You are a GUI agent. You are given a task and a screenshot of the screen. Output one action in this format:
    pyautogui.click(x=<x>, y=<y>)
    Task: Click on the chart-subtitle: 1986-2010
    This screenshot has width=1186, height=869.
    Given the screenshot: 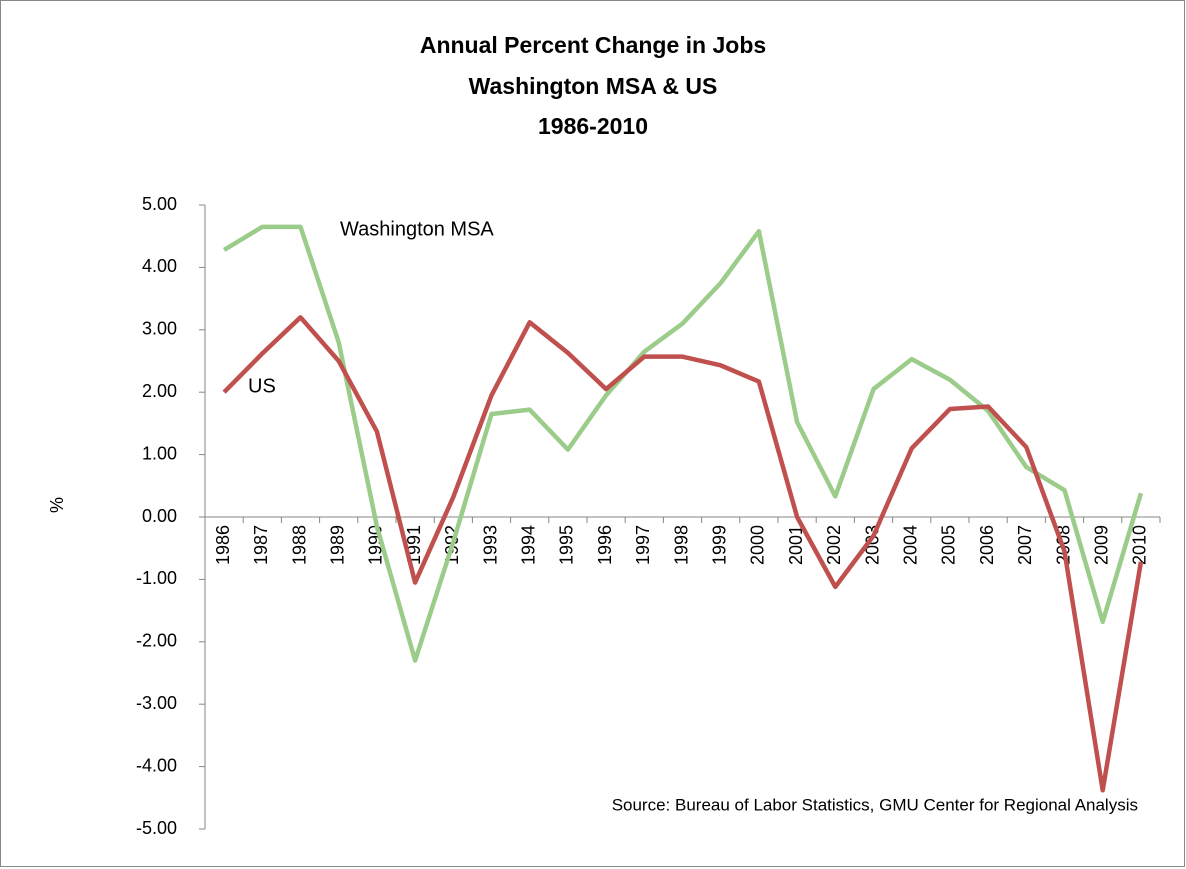 What is the action you would take?
    pyautogui.click(x=593, y=126)
    